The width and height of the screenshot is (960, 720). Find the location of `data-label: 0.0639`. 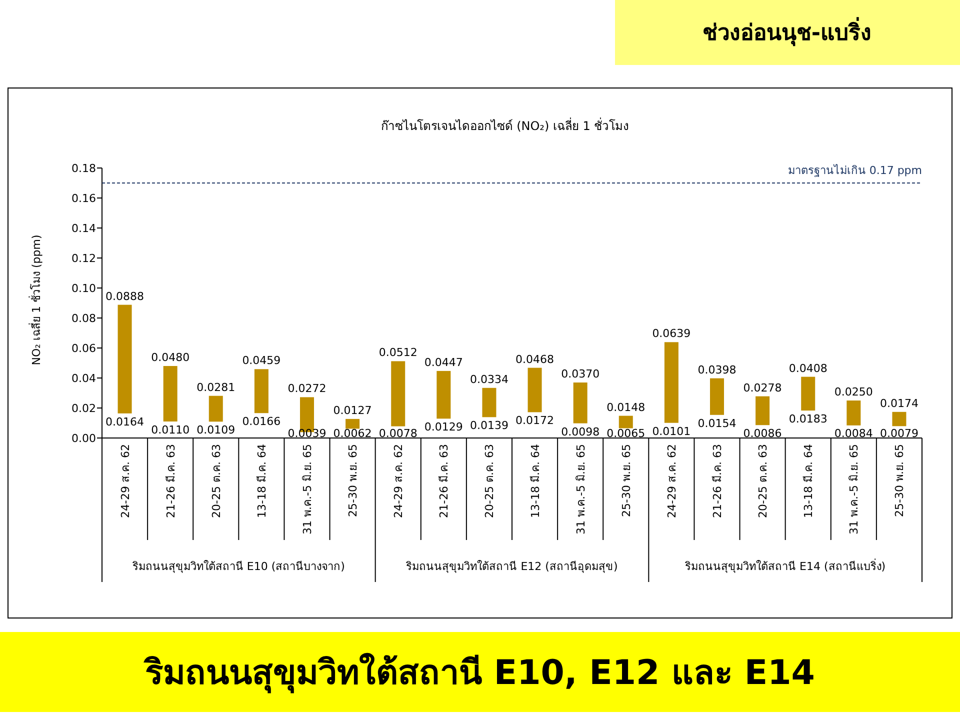

data-label: 0.0639 is located at coordinates (671, 333).